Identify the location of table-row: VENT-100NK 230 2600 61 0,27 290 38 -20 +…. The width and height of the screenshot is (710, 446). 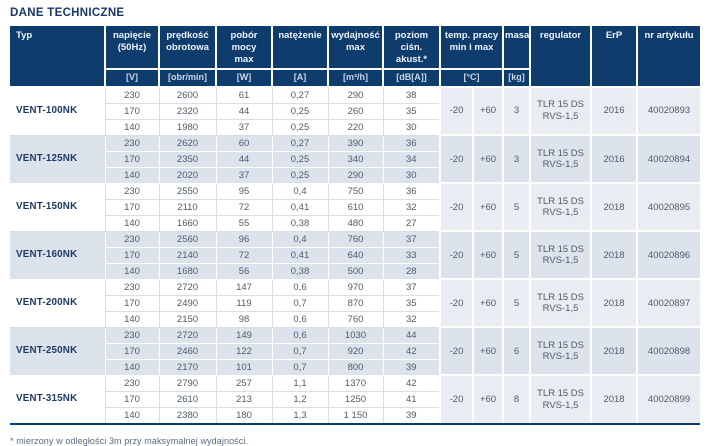
(355, 111).